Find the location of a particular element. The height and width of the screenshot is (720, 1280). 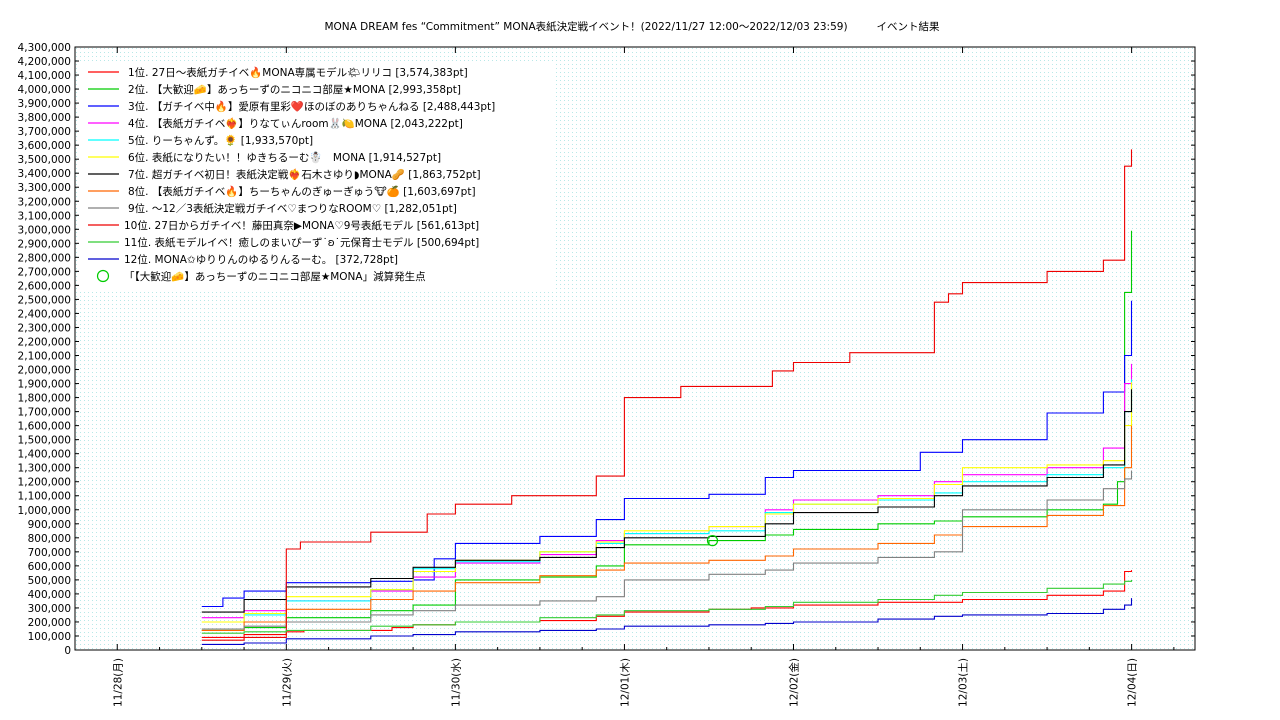

y-tick-label: 400,000 is located at coordinates (49, 595).